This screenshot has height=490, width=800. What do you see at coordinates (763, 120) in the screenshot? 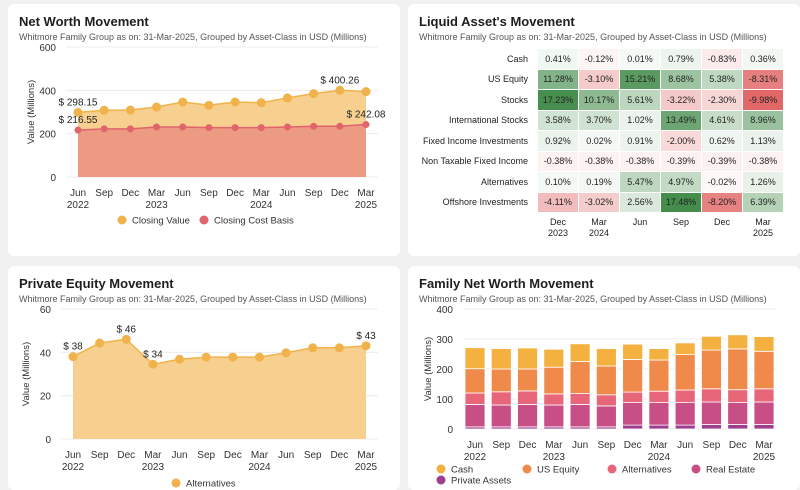
I see `heatmap-cell: 8.96%` at bounding box center [763, 120].